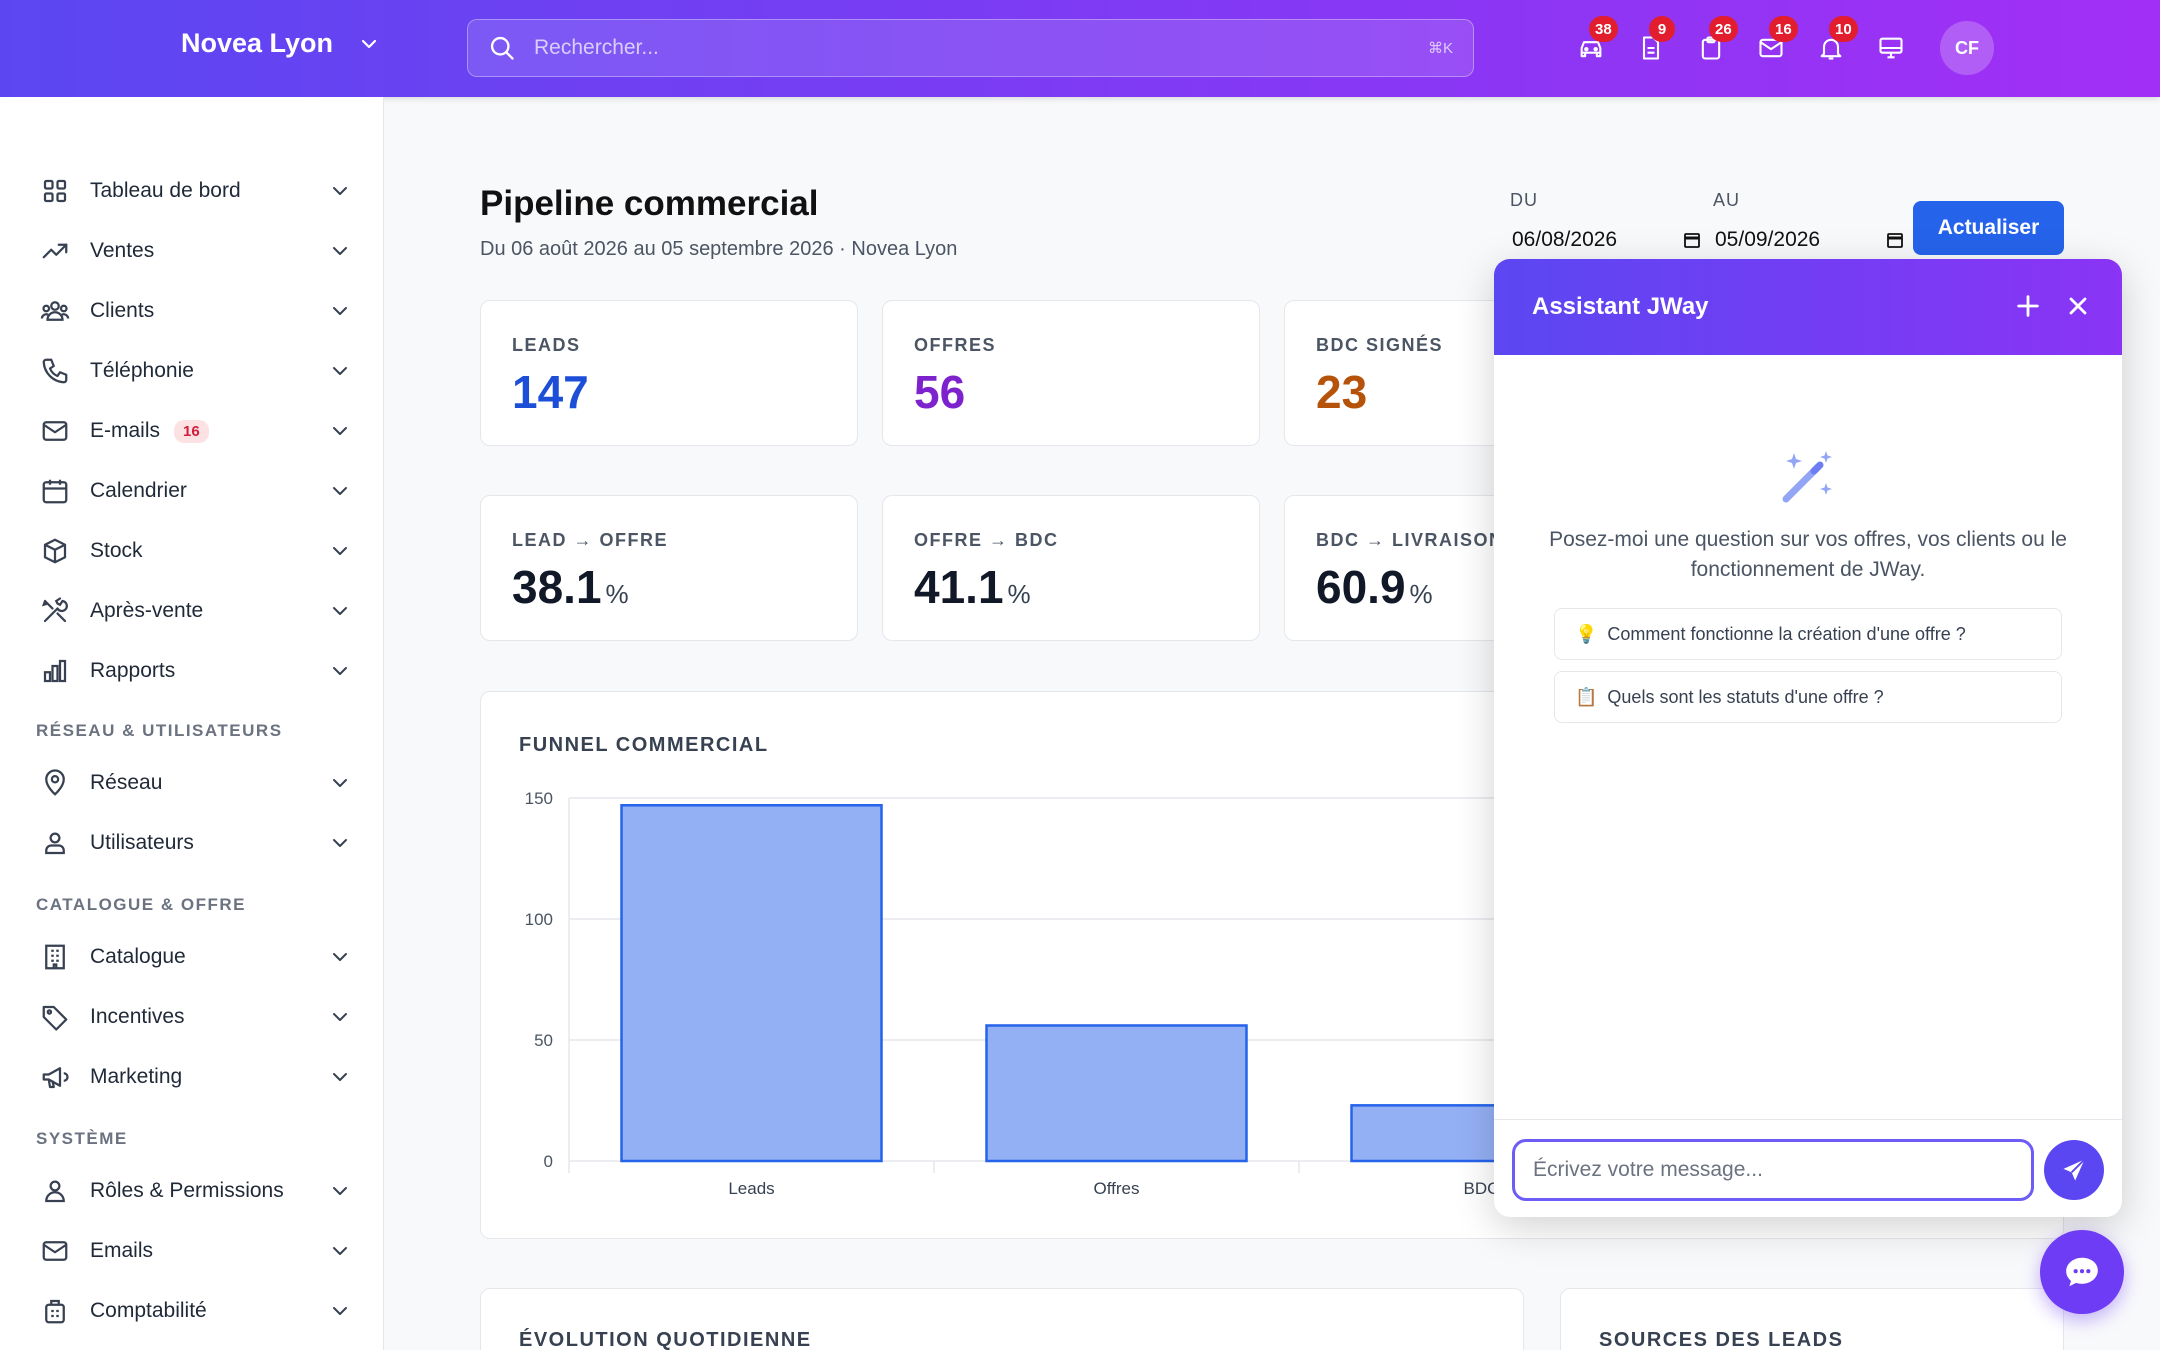  Describe the element at coordinates (1721, 1339) in the screenshot. I see `sources-title: SOURCES DES LEADS` at that location.